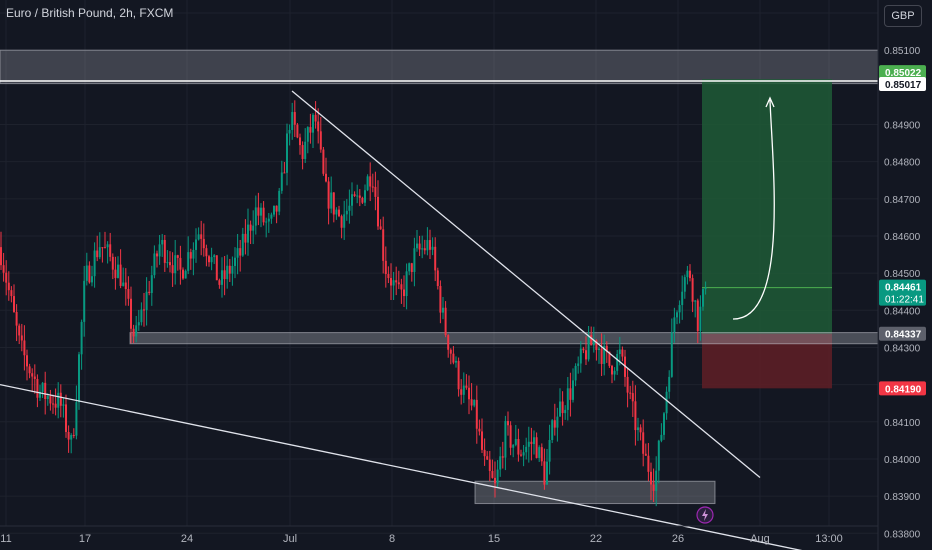  What do you see at coordinates (903, 288) in the screenshot?
I see `price-label-text: 0.84461` at bounding box center [903, 288].